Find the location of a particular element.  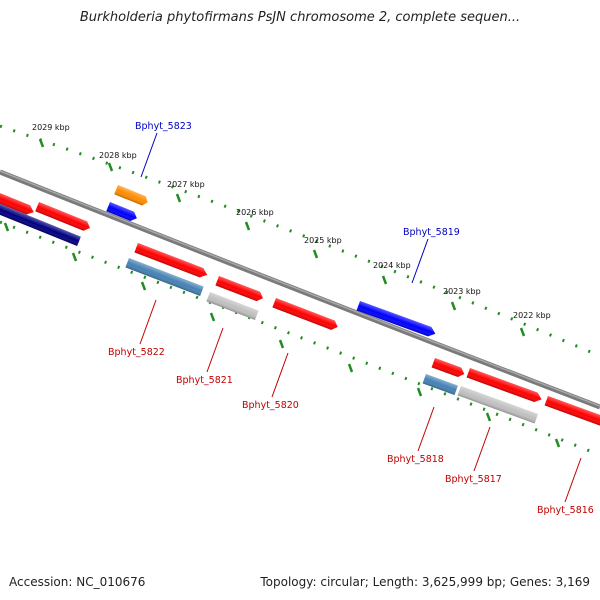

kbp-label-2022: 2022 kbp is located at coordinates (532, 315).